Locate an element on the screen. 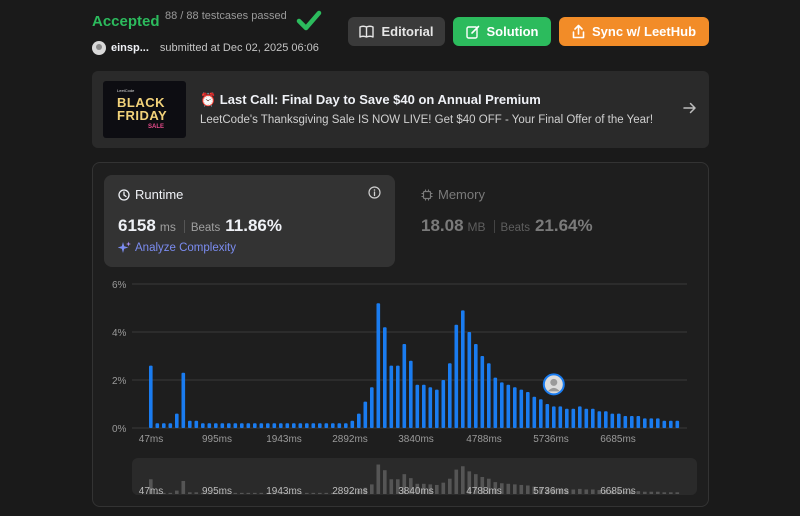  chip-icon is located at coordinates (427, 194).